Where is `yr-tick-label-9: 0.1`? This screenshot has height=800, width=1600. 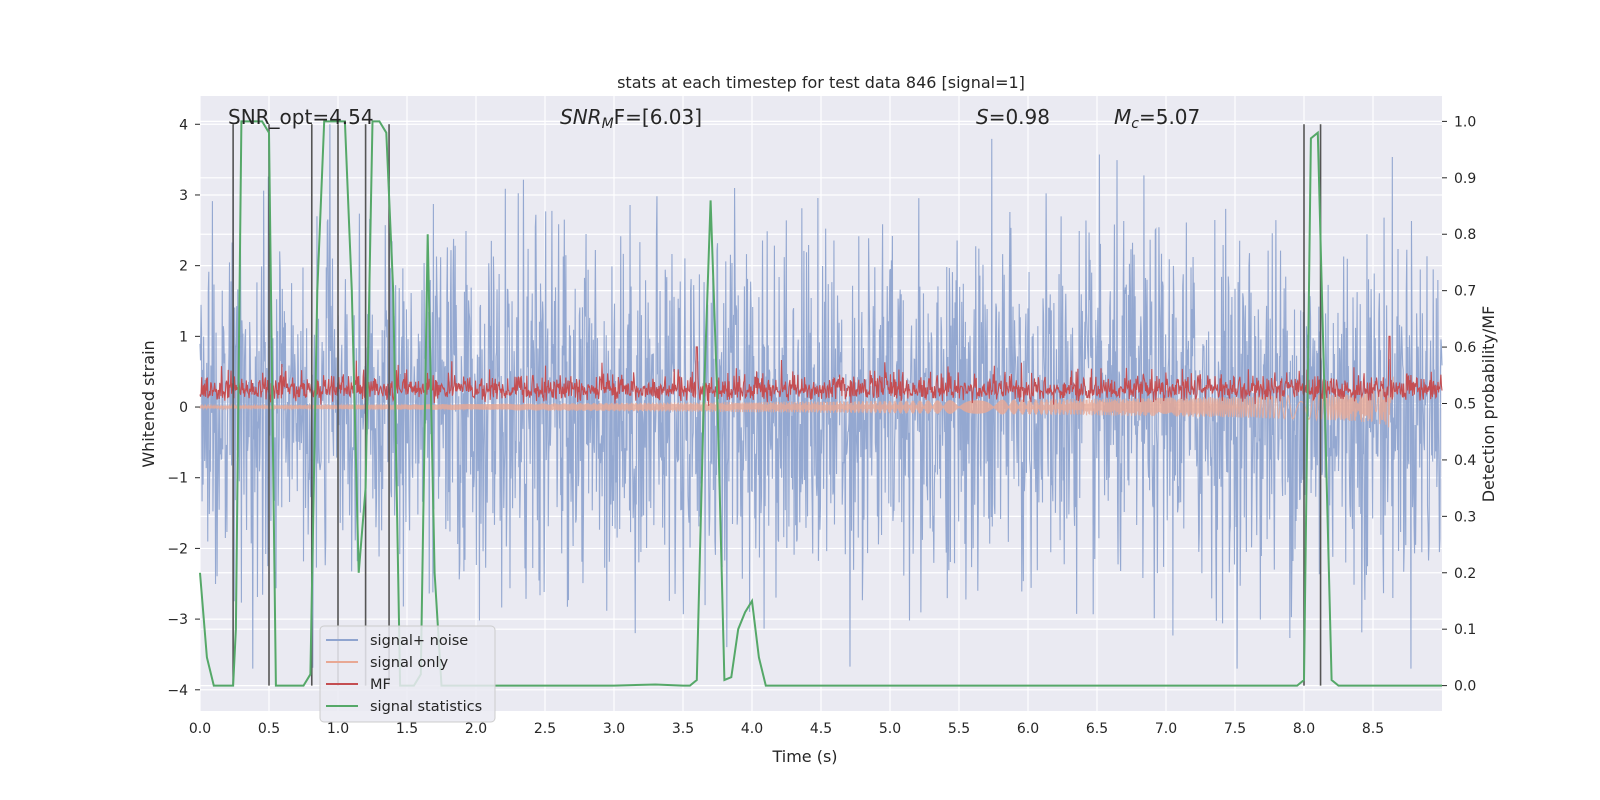 yr-tick-label-9: 0.1 is located at coordinates (1465, 630).